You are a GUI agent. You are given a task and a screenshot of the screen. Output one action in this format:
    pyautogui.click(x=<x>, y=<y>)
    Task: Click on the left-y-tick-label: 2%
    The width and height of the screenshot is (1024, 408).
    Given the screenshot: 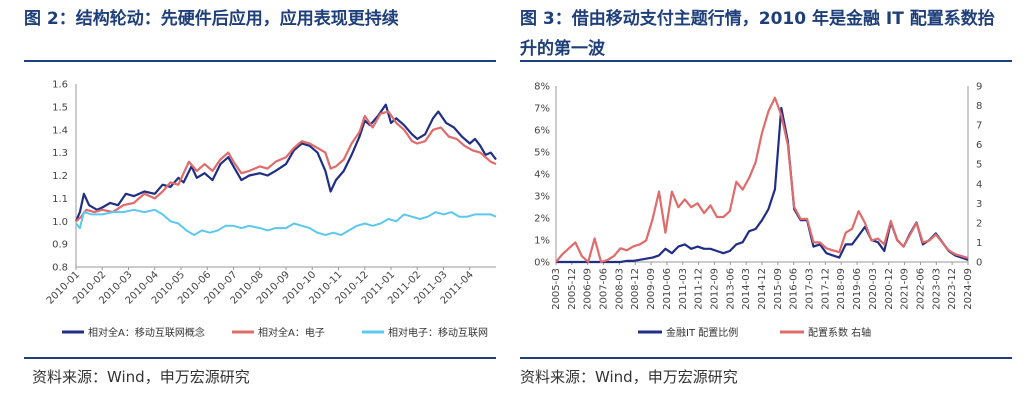 What is the action you would take?
    pyautogui.click(x=542, y=219)
    